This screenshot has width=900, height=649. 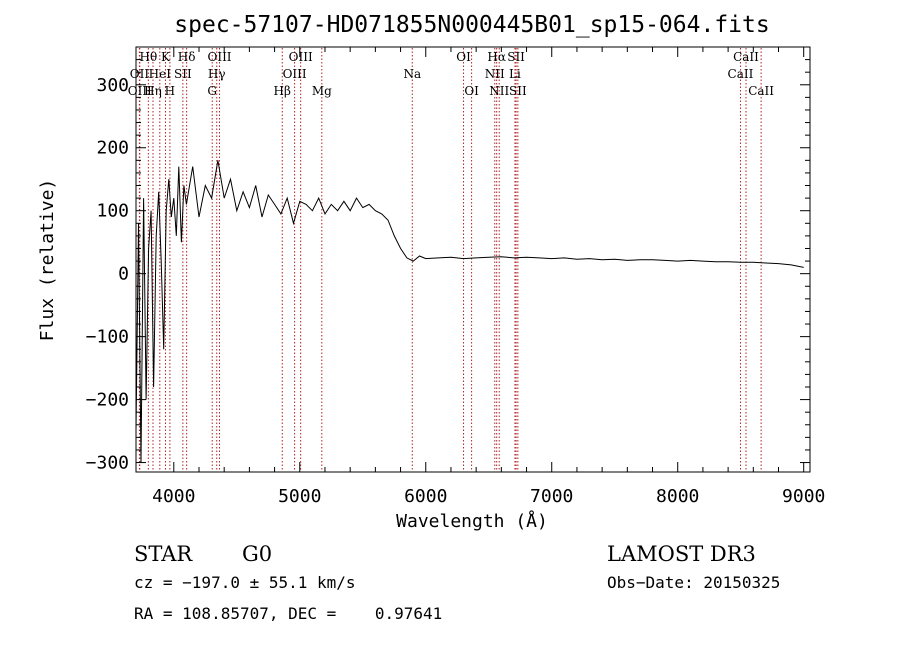 What do you see at coordinates (217, 74) in the screenshot?
I see `spectral-line-label: Hγ` at bounding box center [217, 74].